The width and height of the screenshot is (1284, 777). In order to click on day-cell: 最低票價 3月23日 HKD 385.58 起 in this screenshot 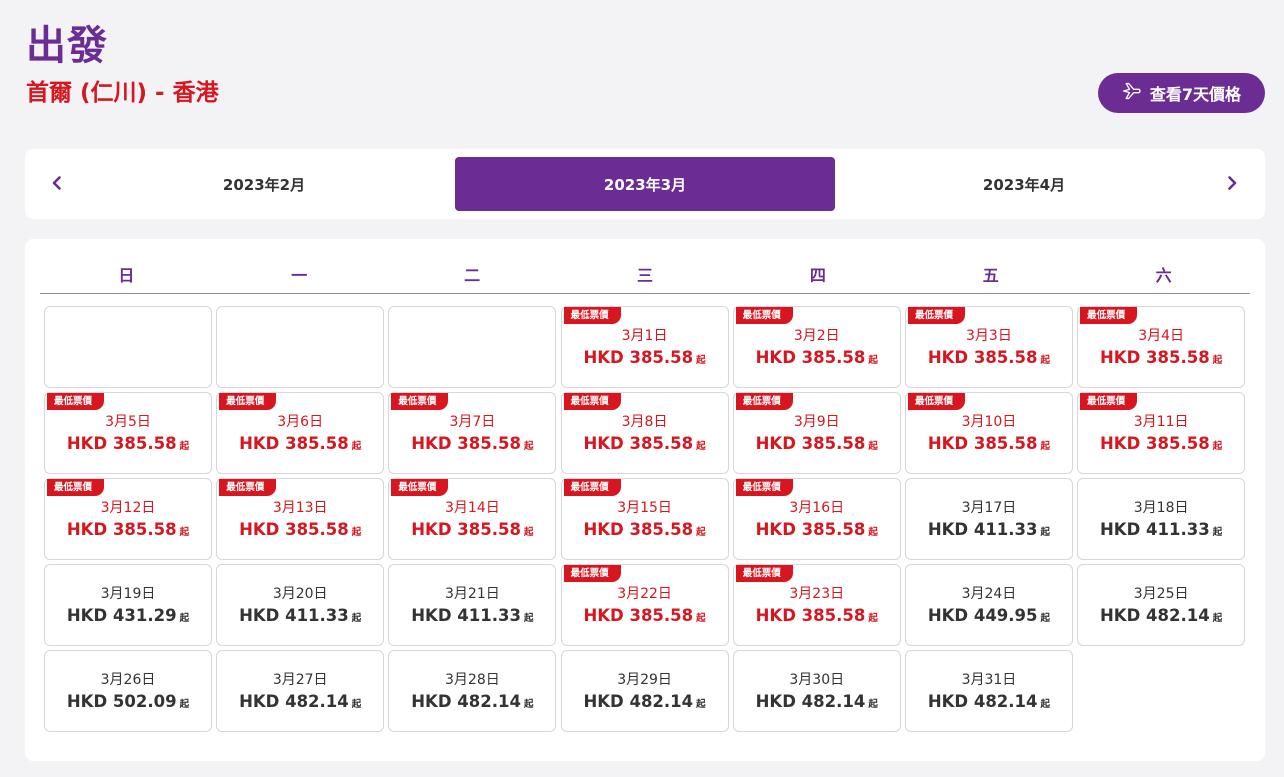, I will do `click(816, 605)`.